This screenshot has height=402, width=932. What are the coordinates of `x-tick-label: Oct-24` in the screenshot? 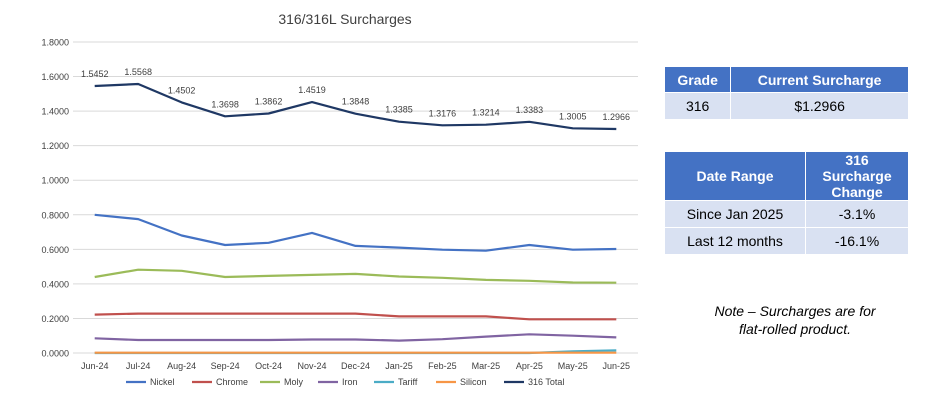 It's located at (268, 366).